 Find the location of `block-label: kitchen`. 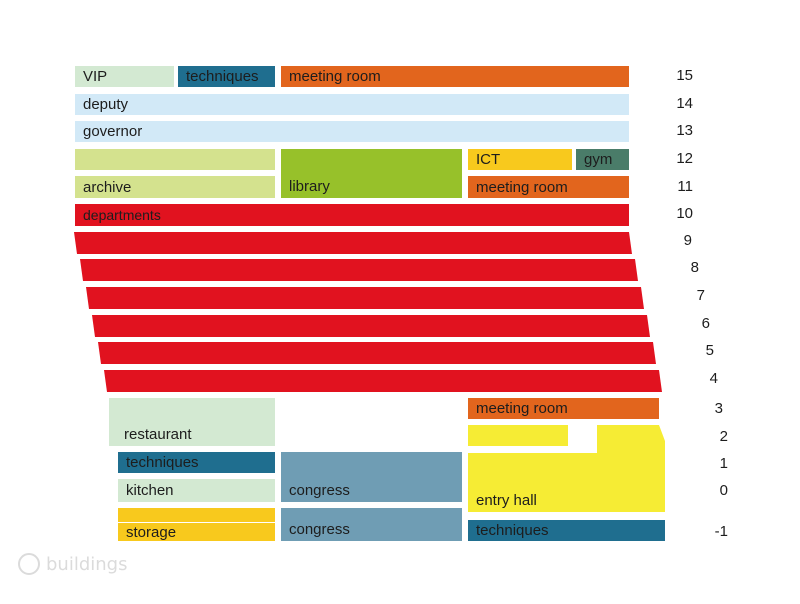

block-label: kitchen is located at coordinates (150, 490).